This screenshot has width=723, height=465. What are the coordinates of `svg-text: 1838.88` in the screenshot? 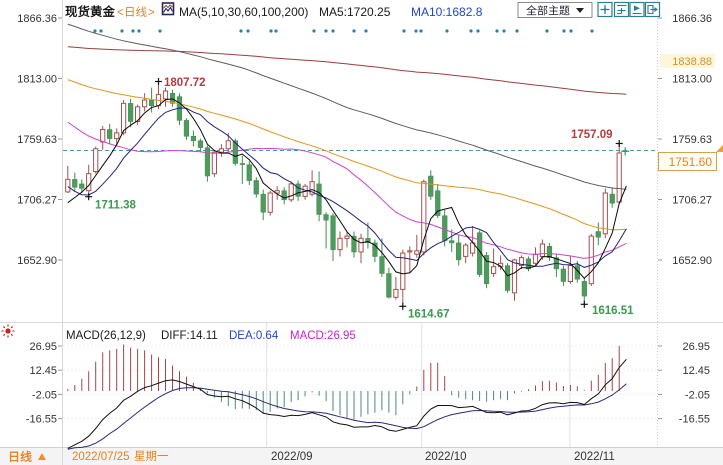 It's located at (692, 62).